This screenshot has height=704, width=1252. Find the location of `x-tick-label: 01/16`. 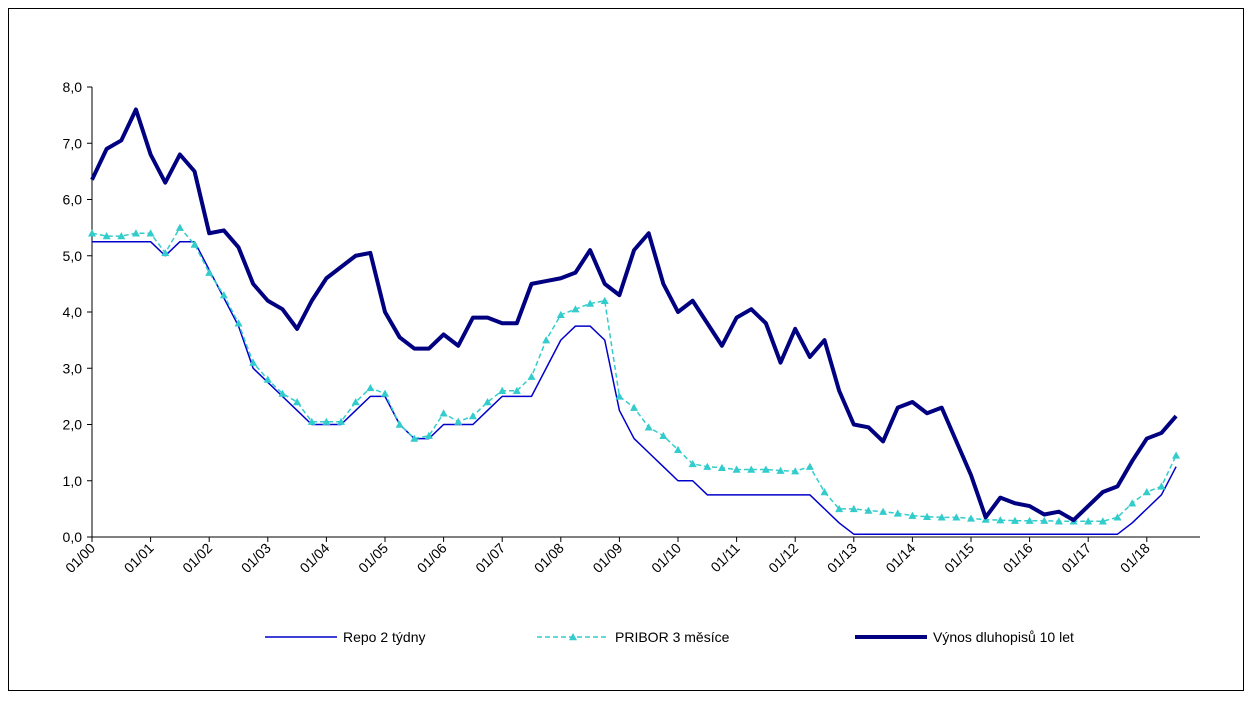

x-tick-label: 01/16 is located at coordinates (1018, 558).